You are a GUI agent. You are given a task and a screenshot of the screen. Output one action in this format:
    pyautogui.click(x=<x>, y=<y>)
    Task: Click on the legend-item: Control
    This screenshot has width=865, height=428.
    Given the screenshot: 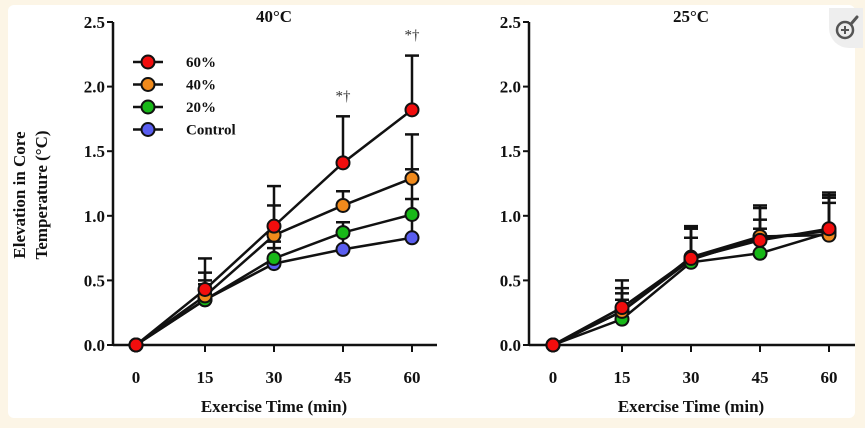 What is the action you would take?
    pyautogui.click(x=184, y=130)
    